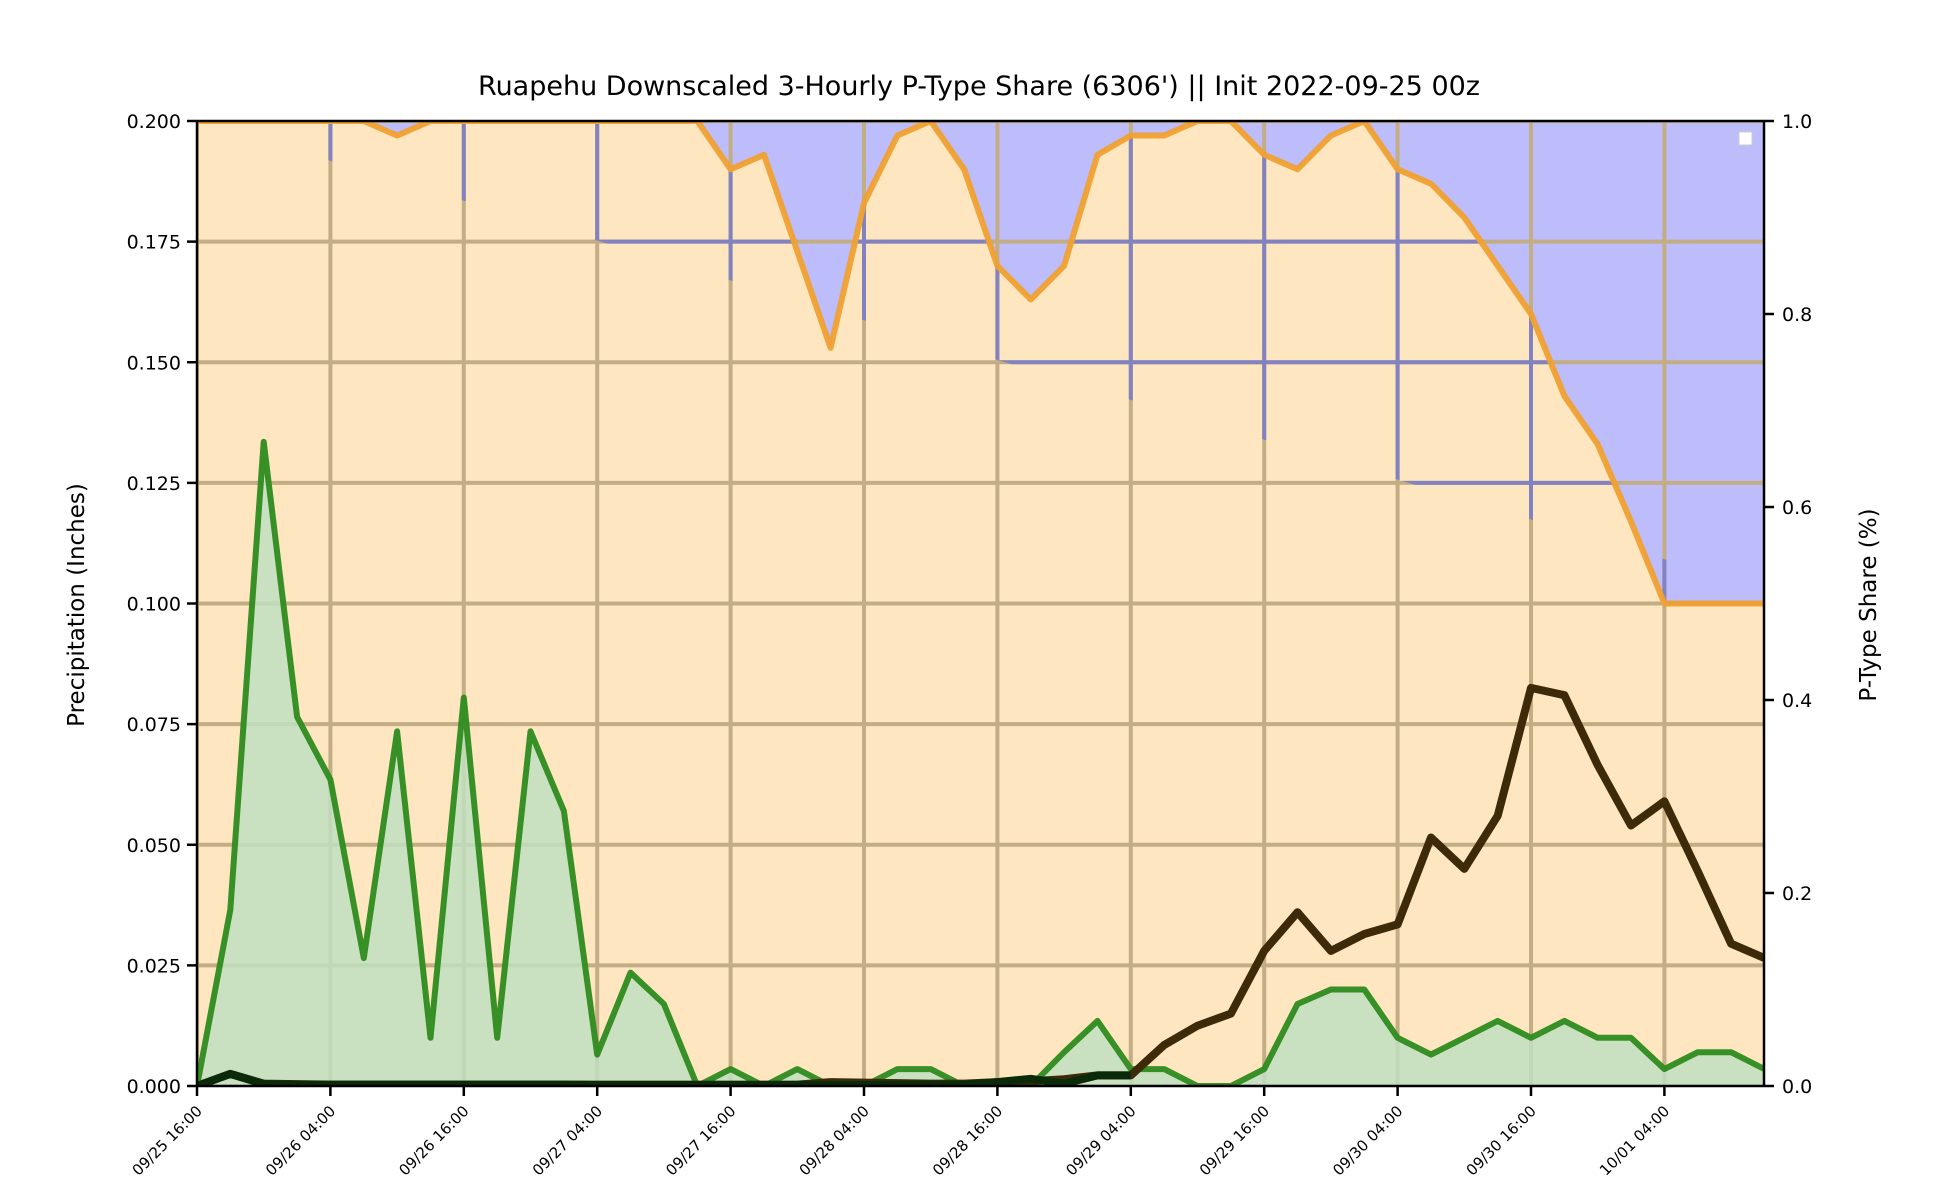  Describe the element at coordinates (433, 1140) in the screenshot. I see `x-tick-label: 09/26 16:00` at that location.